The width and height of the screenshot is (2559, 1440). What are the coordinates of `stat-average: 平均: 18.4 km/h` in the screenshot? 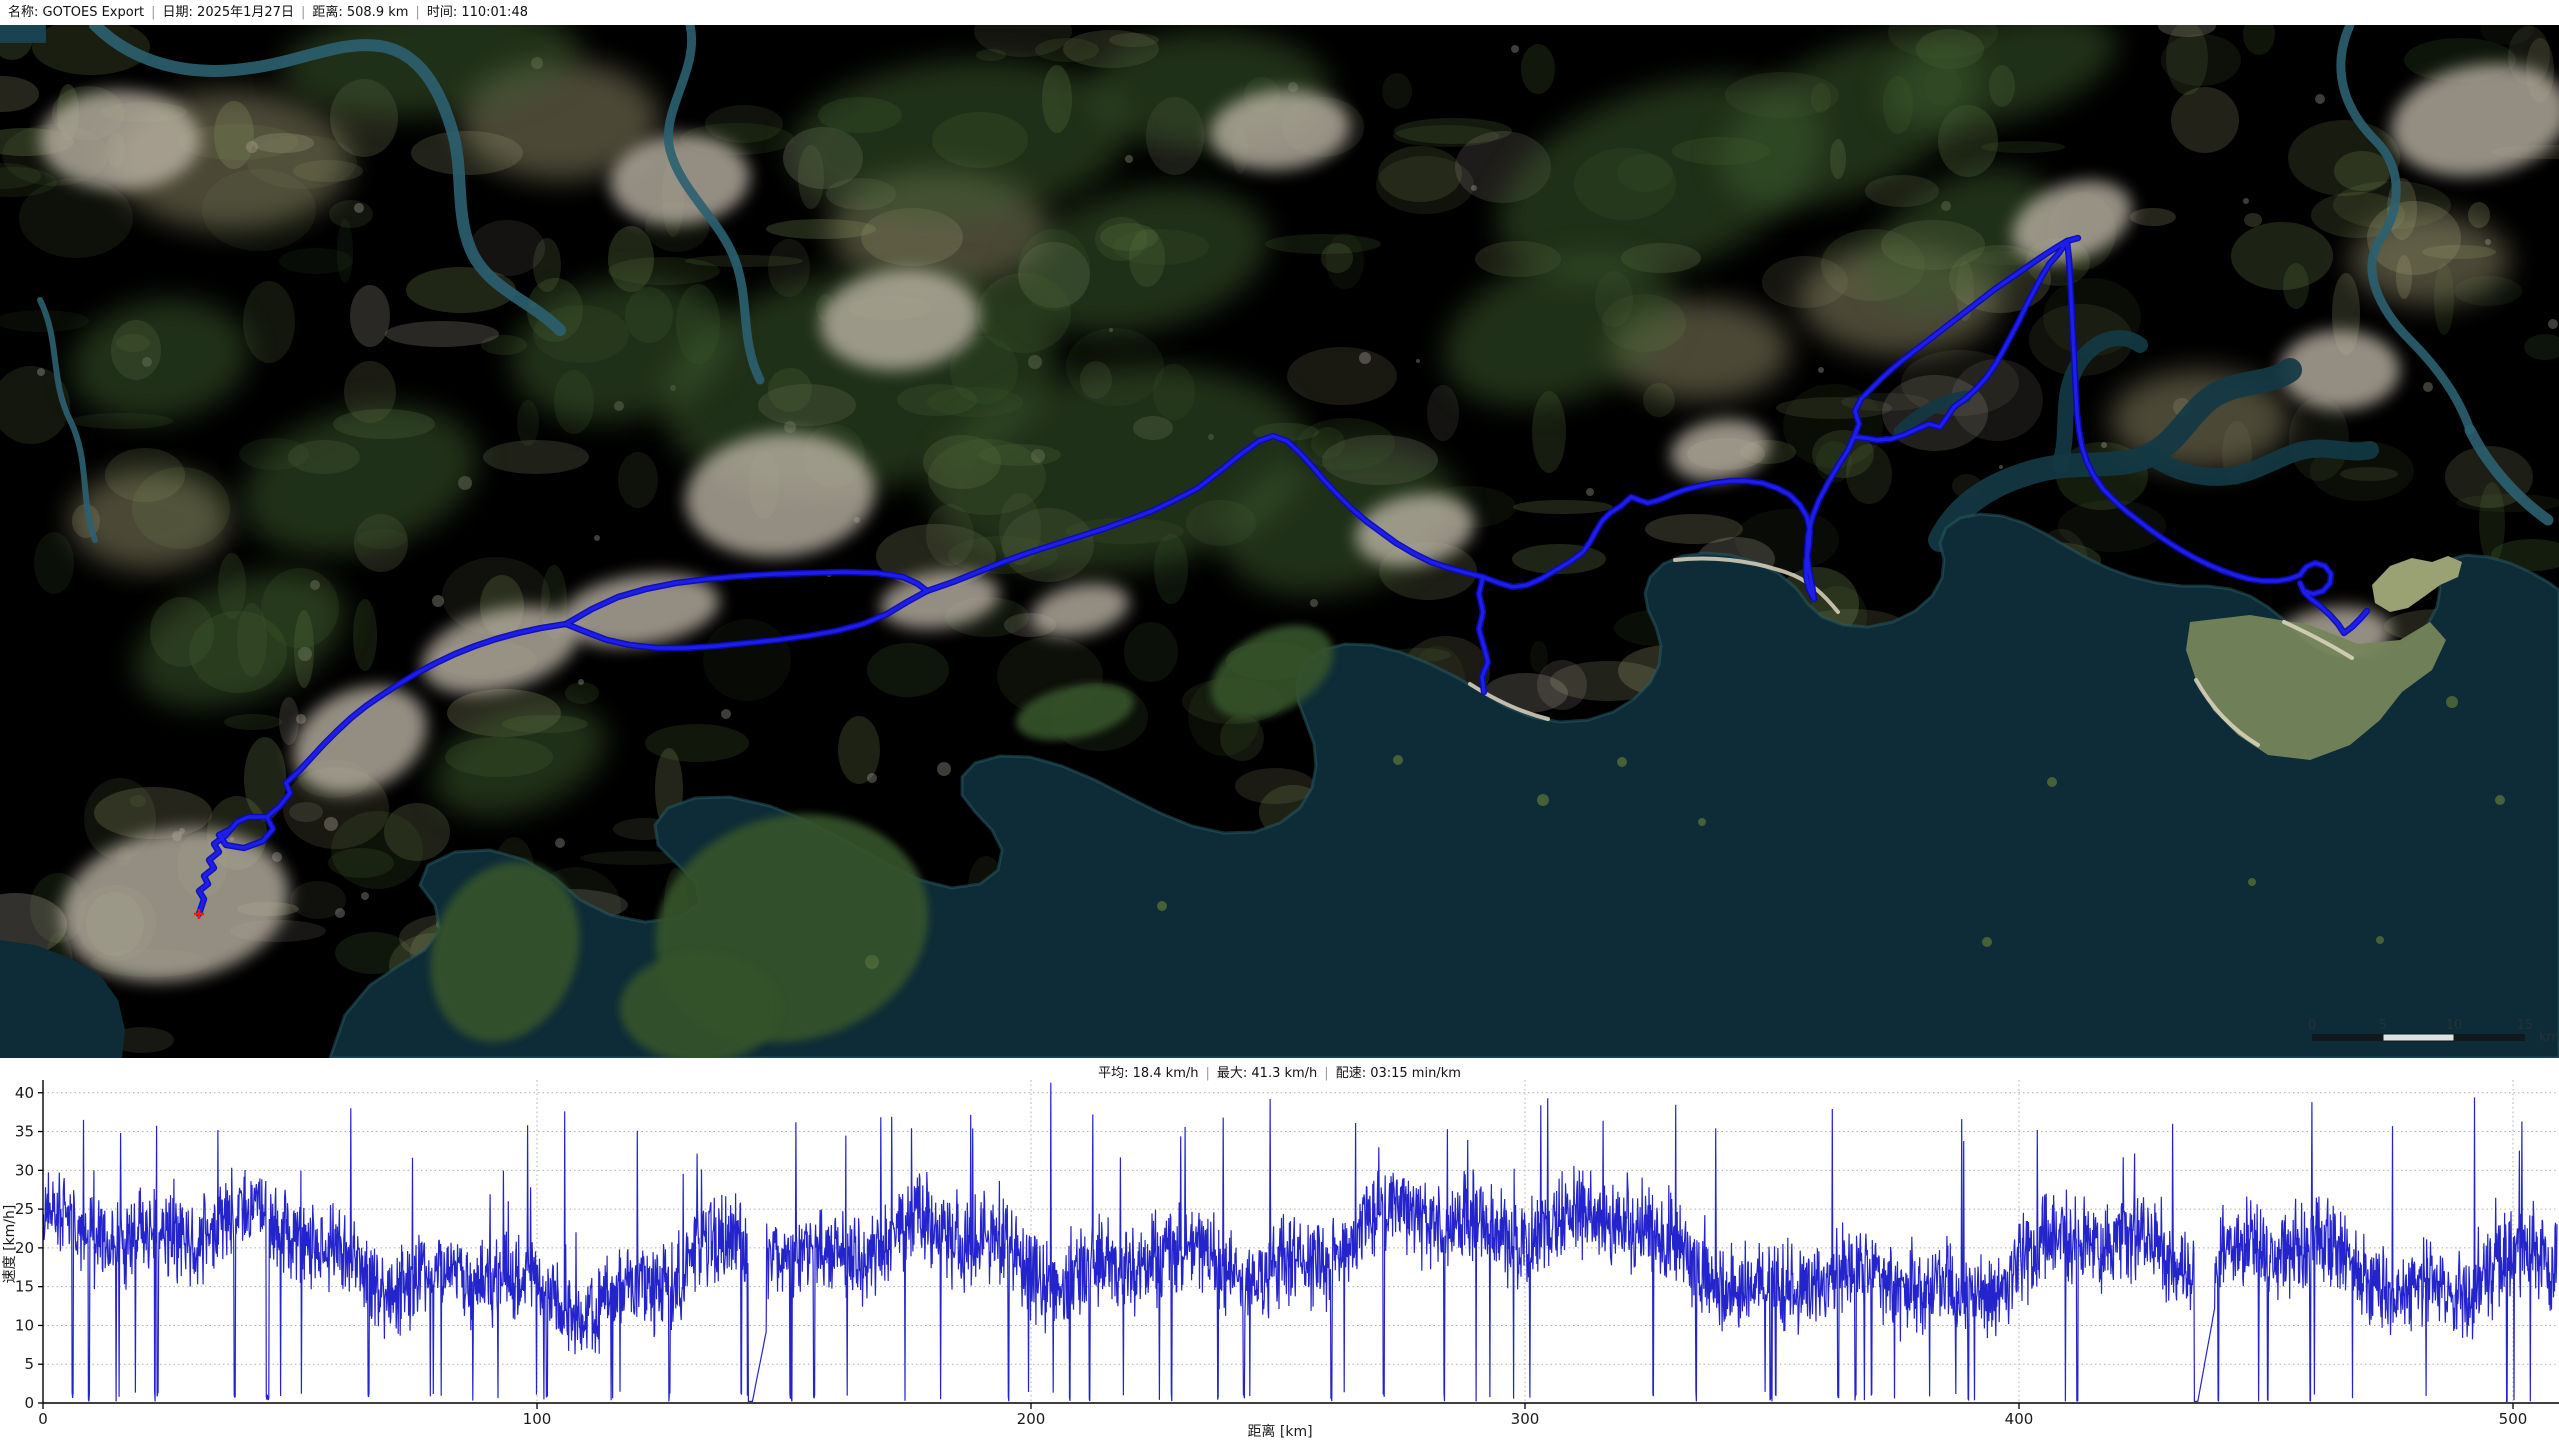 It's located at (1148, 1073).